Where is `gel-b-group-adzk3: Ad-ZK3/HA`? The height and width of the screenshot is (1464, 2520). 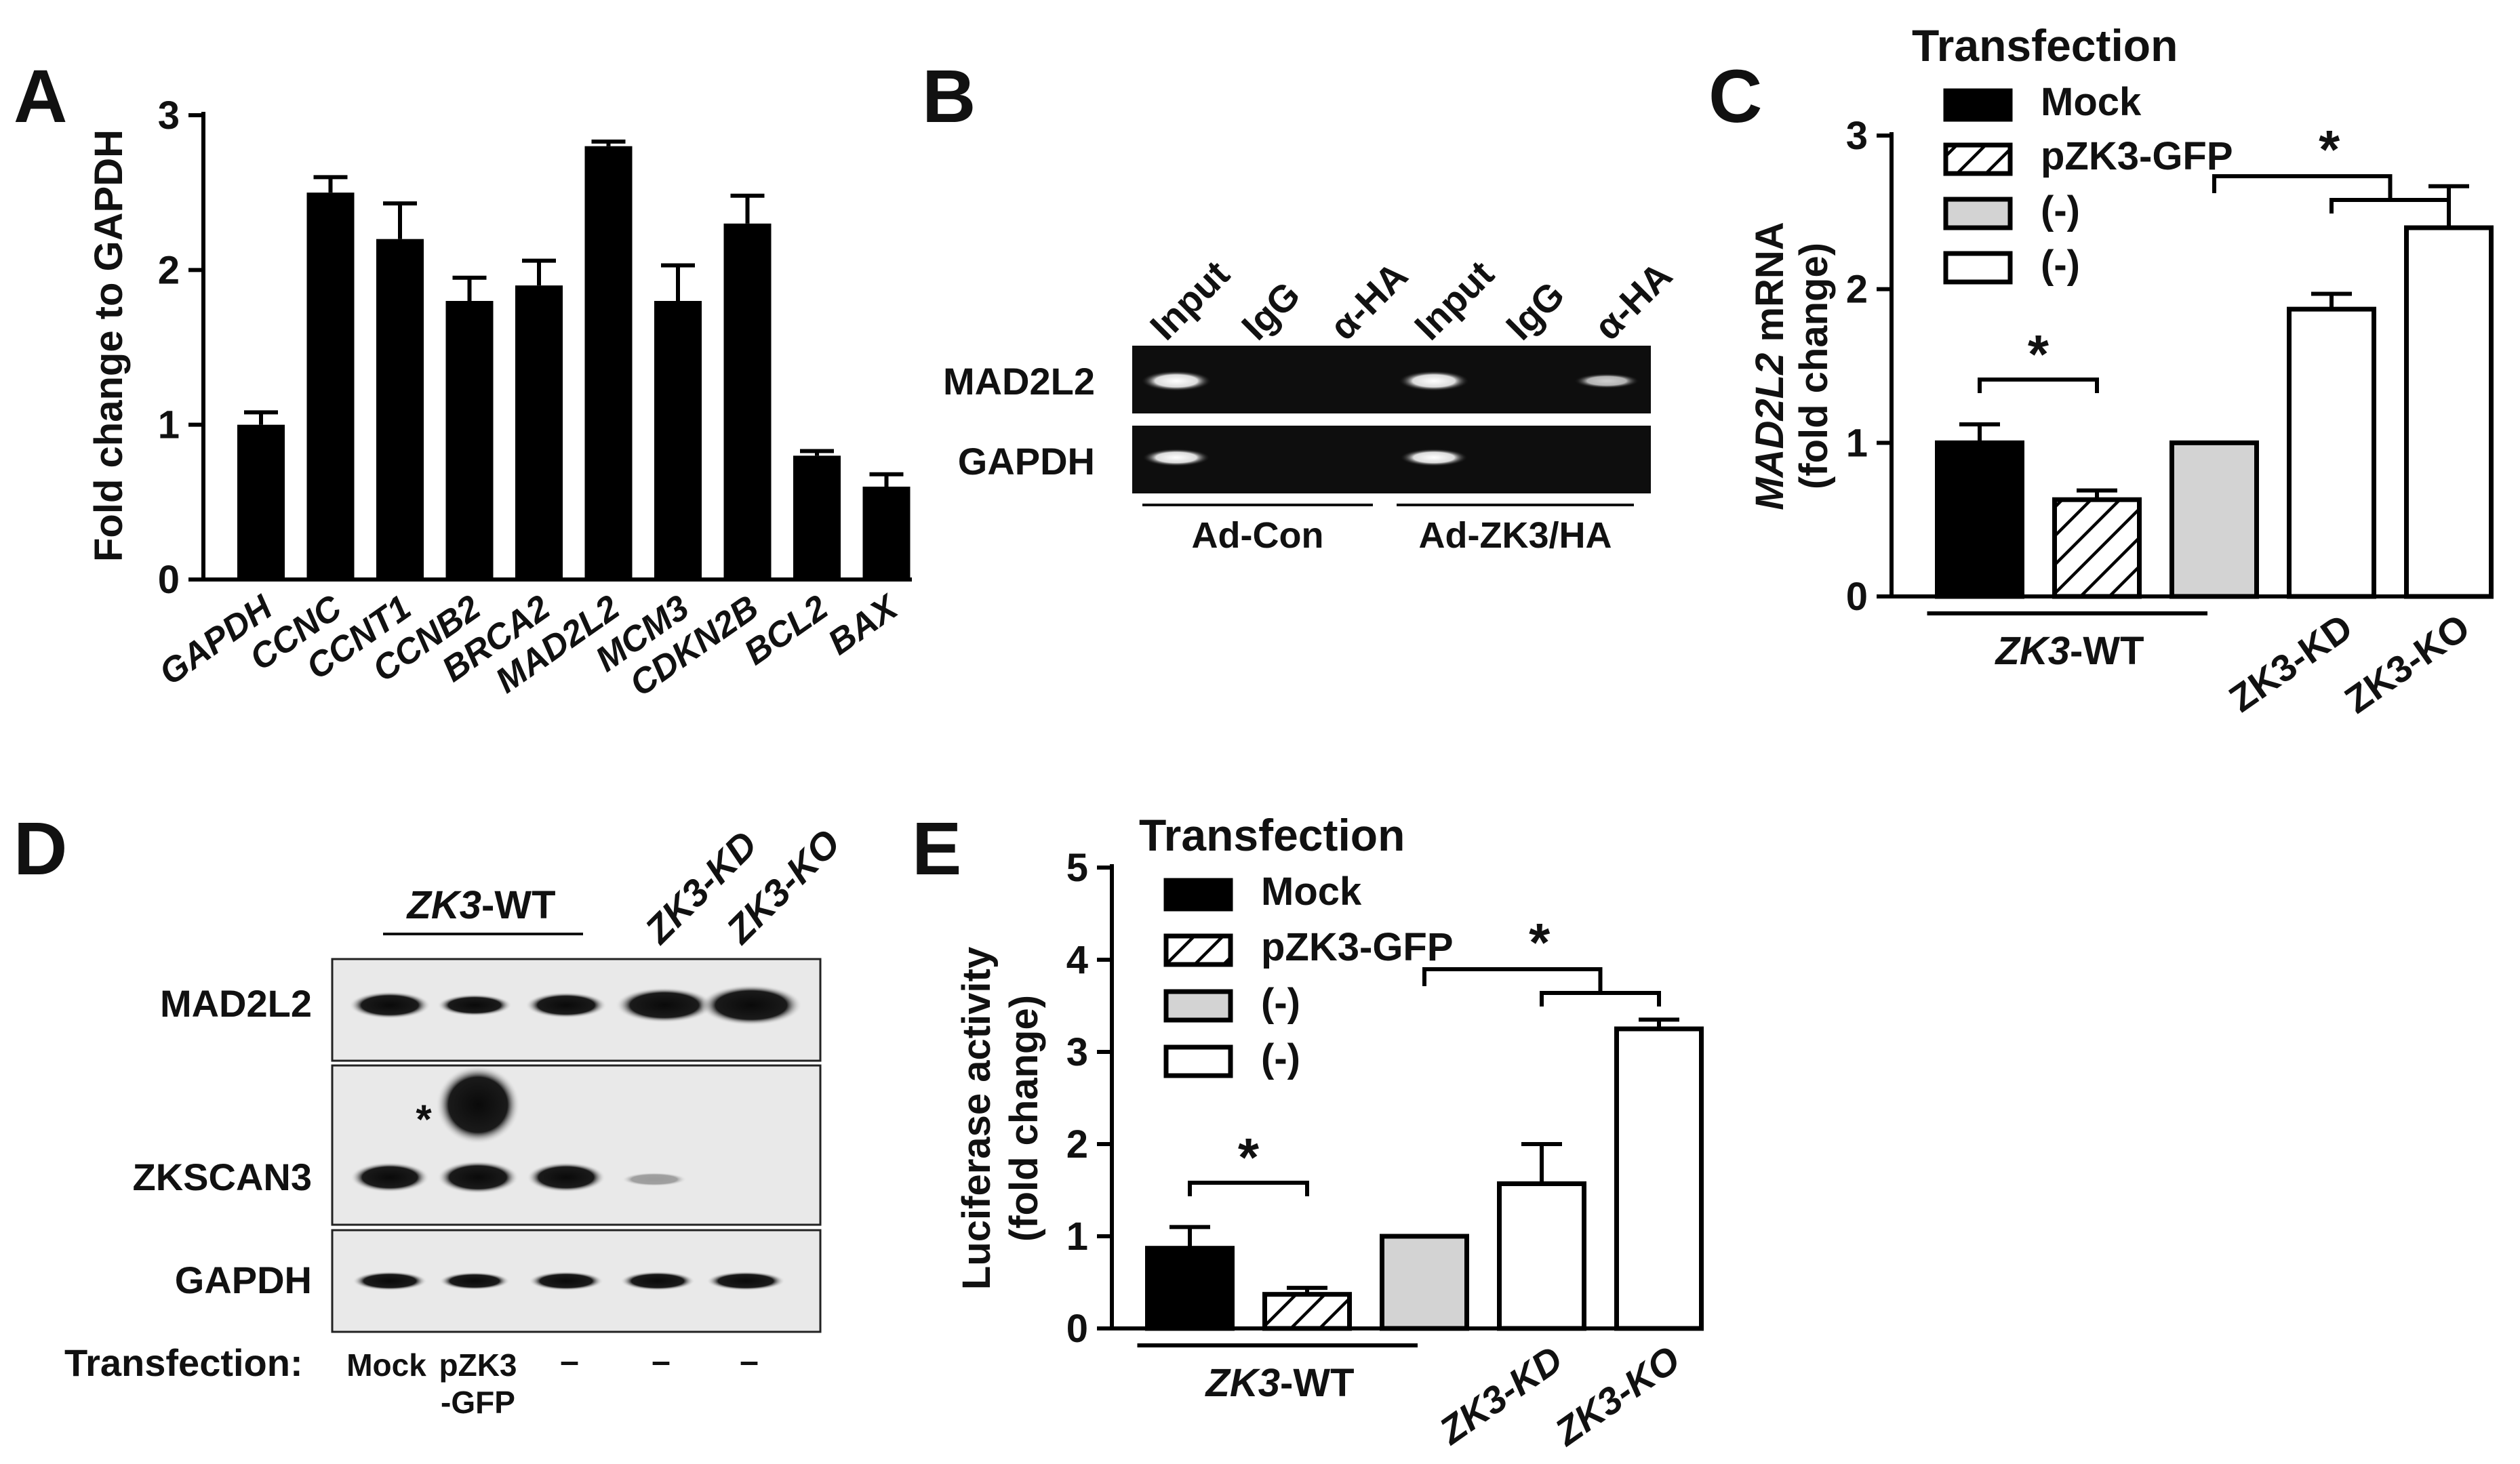
gel-b-group-adzk3: Ad-ZK3/HA is located at coordinates (1515, 536).